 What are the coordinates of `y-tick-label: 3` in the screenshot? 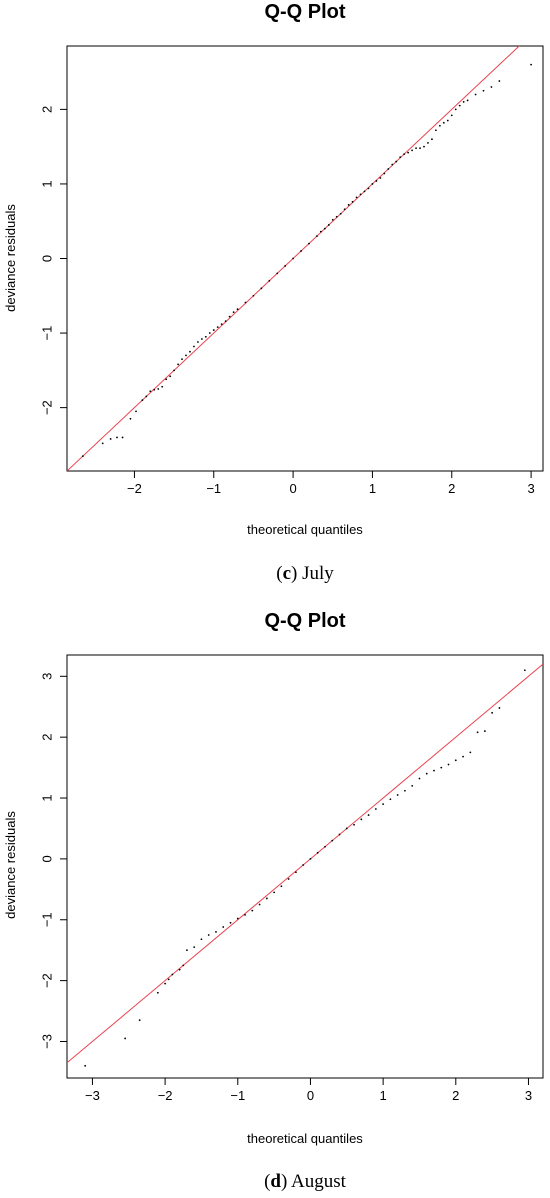 It's located at (47, 676).